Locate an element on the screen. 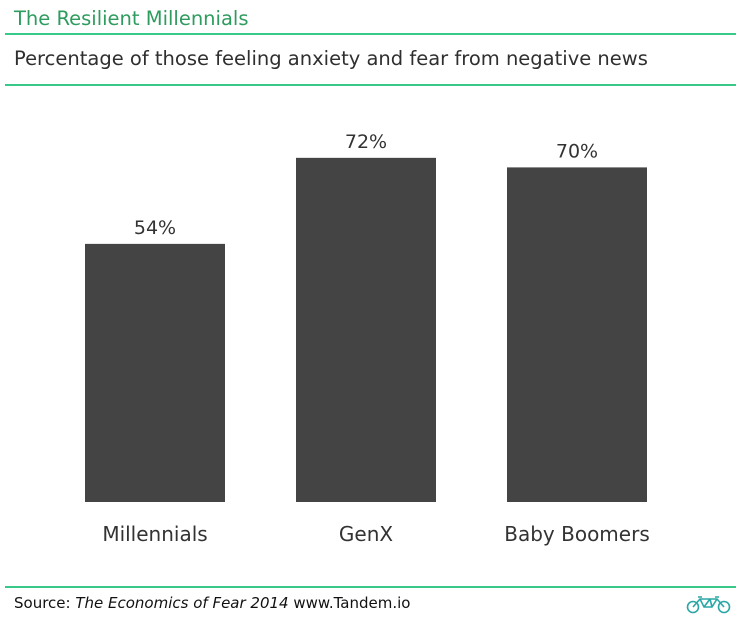  value-label-baby-boomers: 70% is located at coordinates (577, 151).